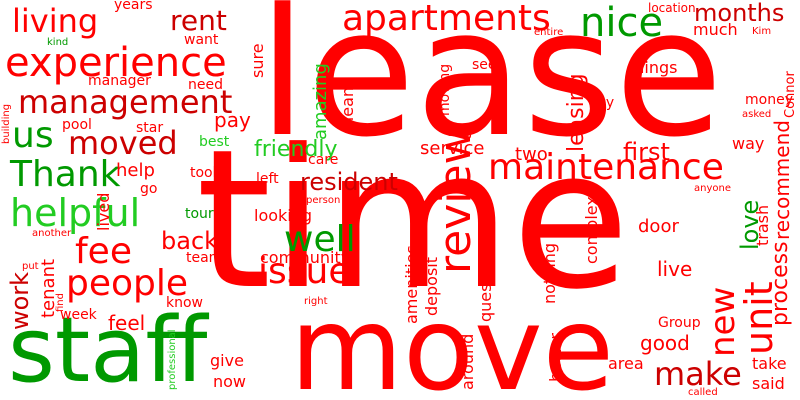  What do you see at coordinates (549, 273) in the screenshot?
I see `word-nothing: nothing` at bounding box center [549, 273].